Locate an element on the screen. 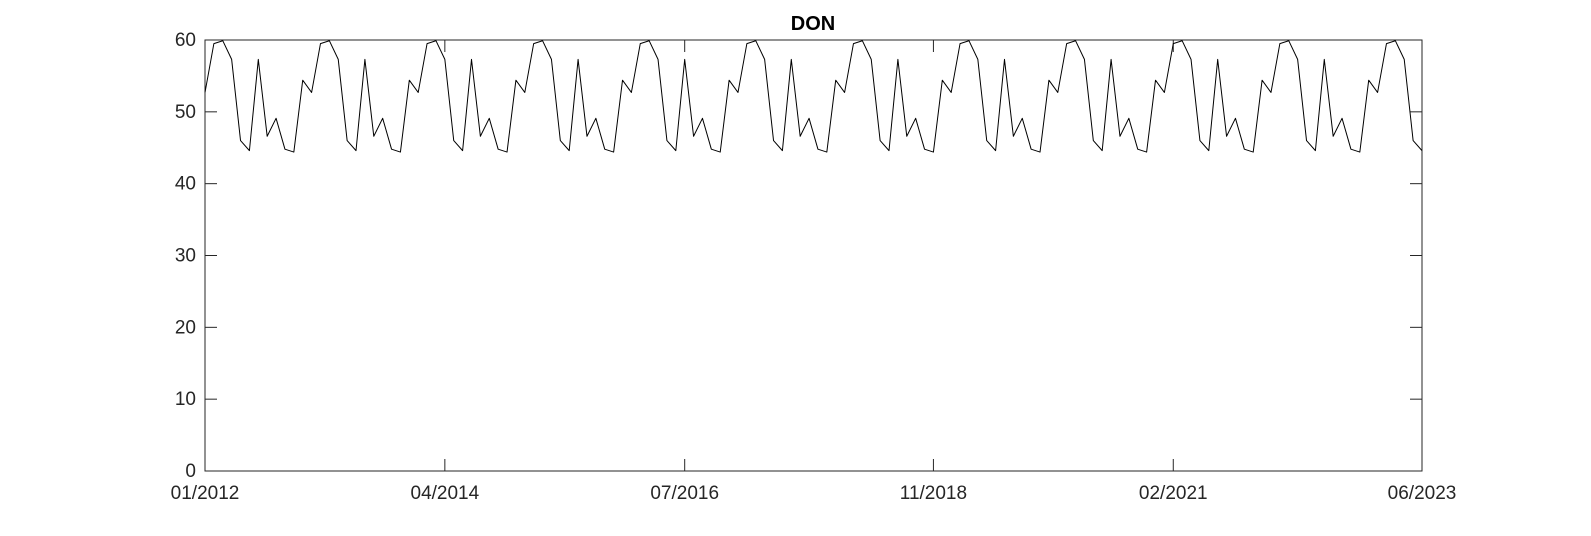 This screenshot has height=536, width=1591. x-tick-label: 07/2016 is located at coordinates (684, 493).